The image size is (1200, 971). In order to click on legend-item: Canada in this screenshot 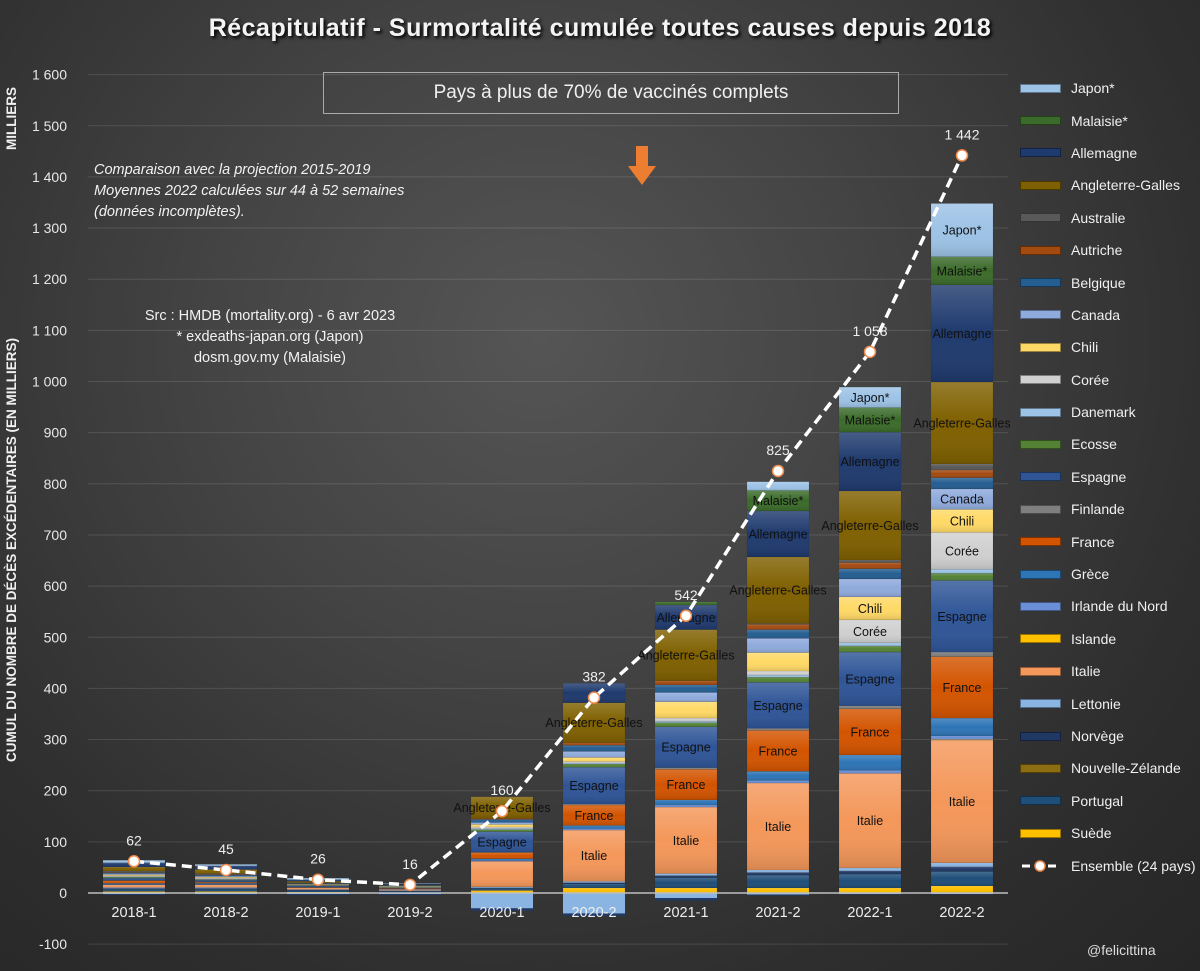, I will do `click(1110, 315)`.